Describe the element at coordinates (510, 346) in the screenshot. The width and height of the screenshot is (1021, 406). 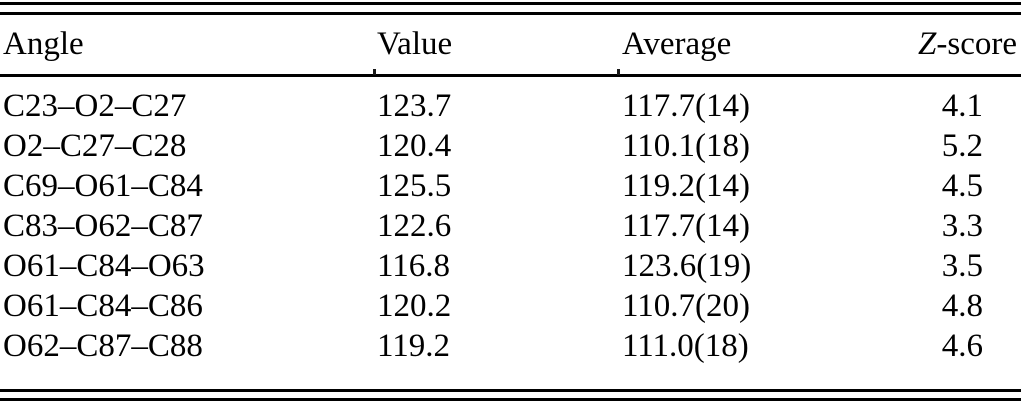
I see `table-row: O62–C87–C88 119.2 111.0(18) 4.6` at that location.